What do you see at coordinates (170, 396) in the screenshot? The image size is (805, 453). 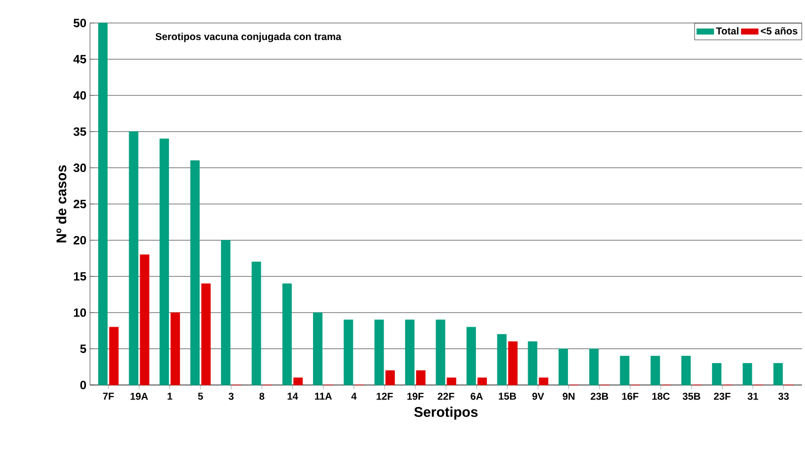 I see `x-tick-label: 1` at bounding box center [170, 396].